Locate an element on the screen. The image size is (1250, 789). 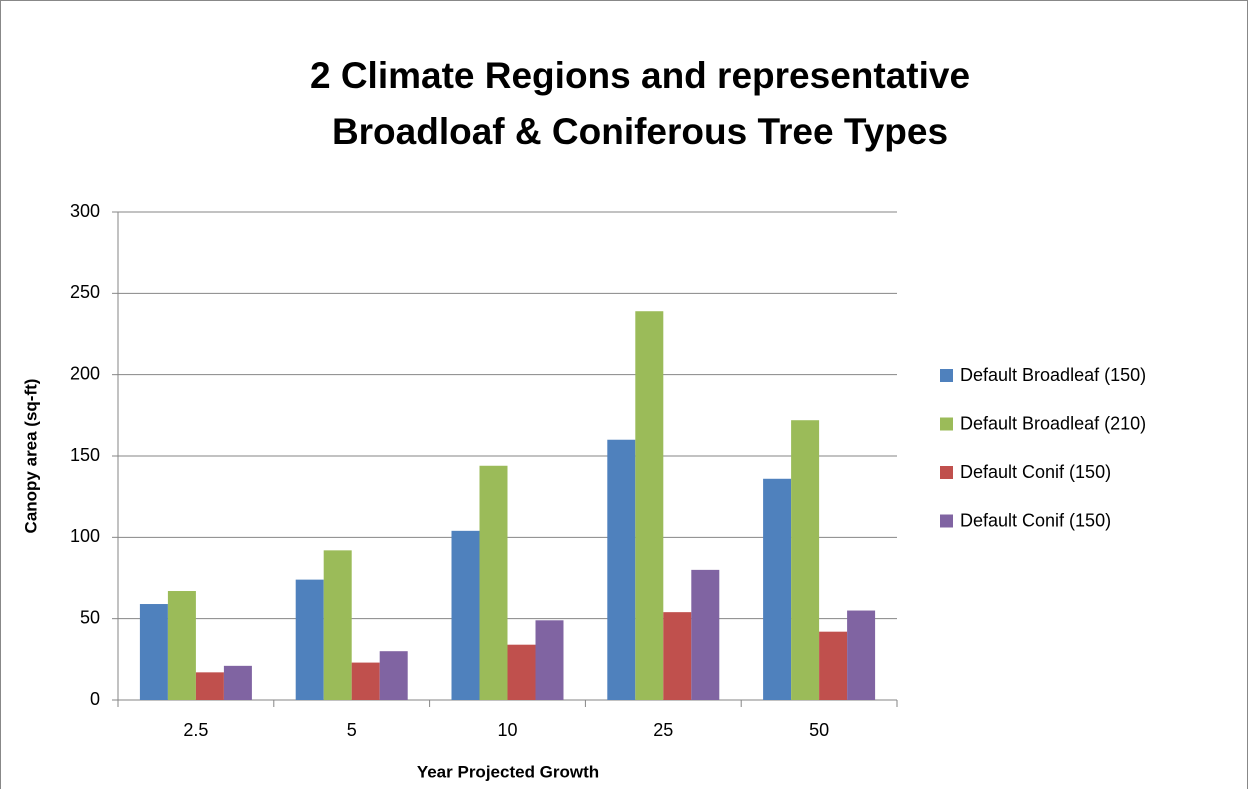
x-tick-label: 2.5 is located at coordinates (195, 730).